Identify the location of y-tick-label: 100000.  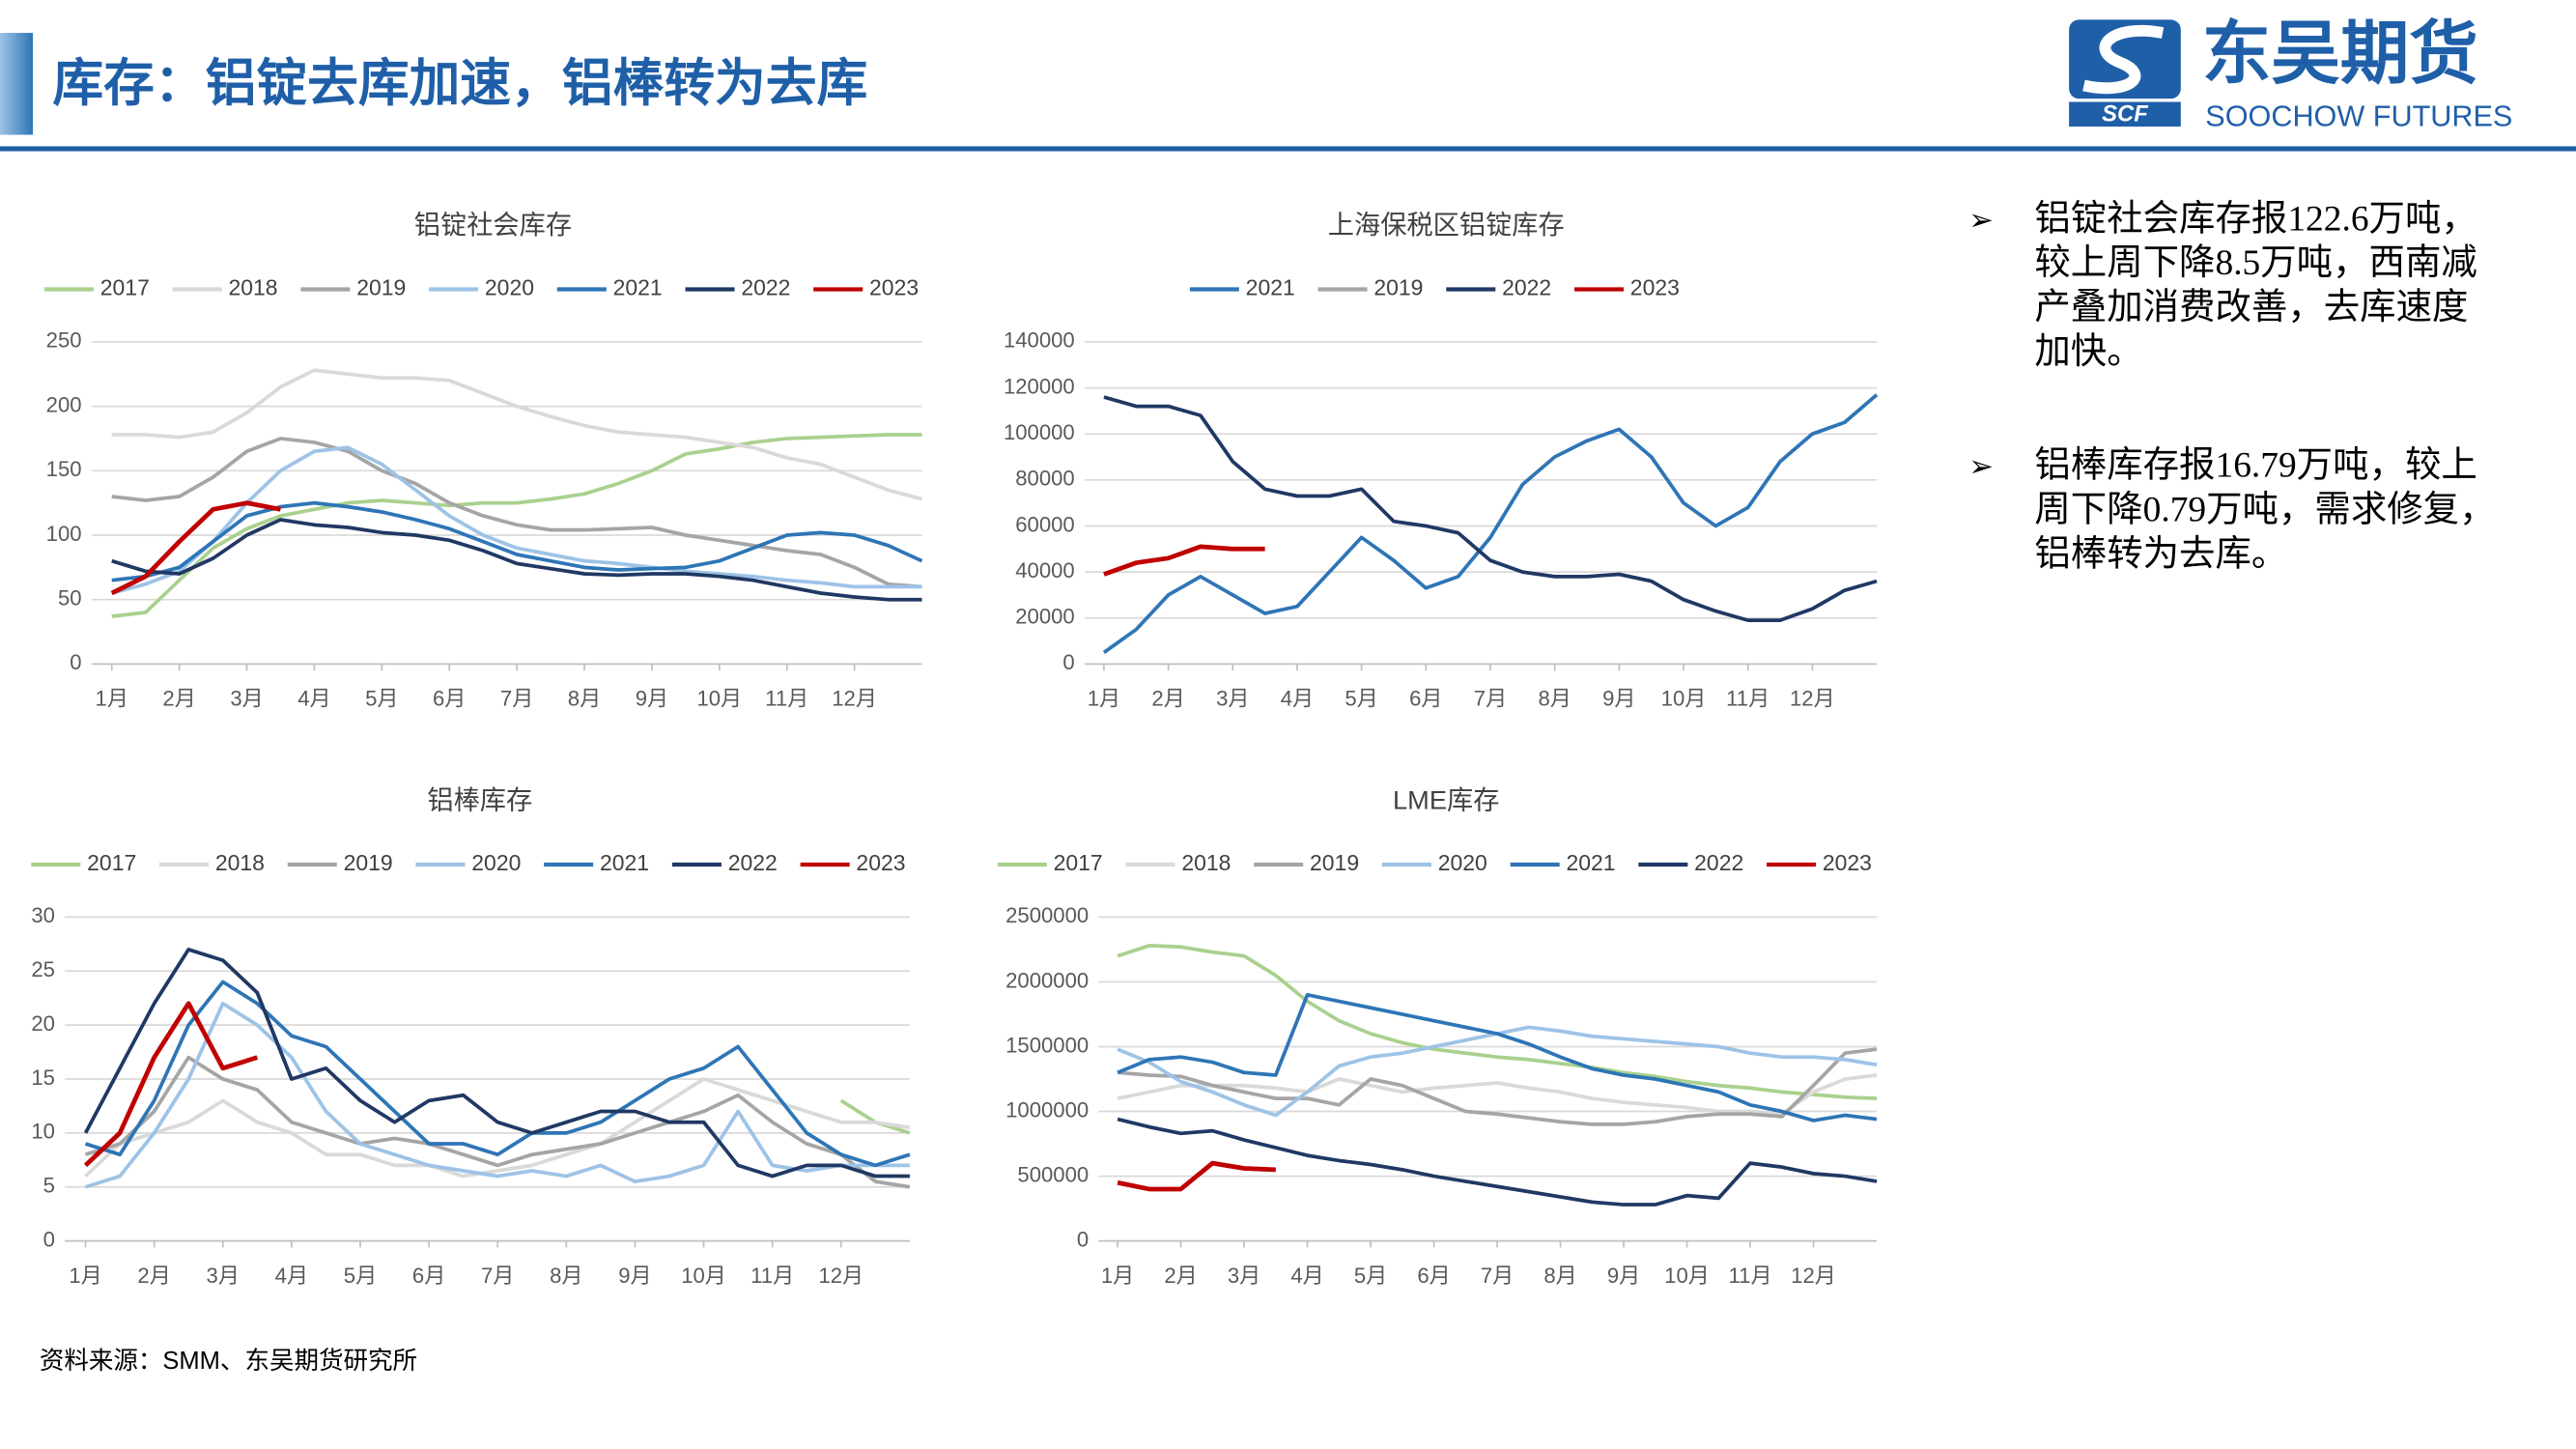
(1039, 432).